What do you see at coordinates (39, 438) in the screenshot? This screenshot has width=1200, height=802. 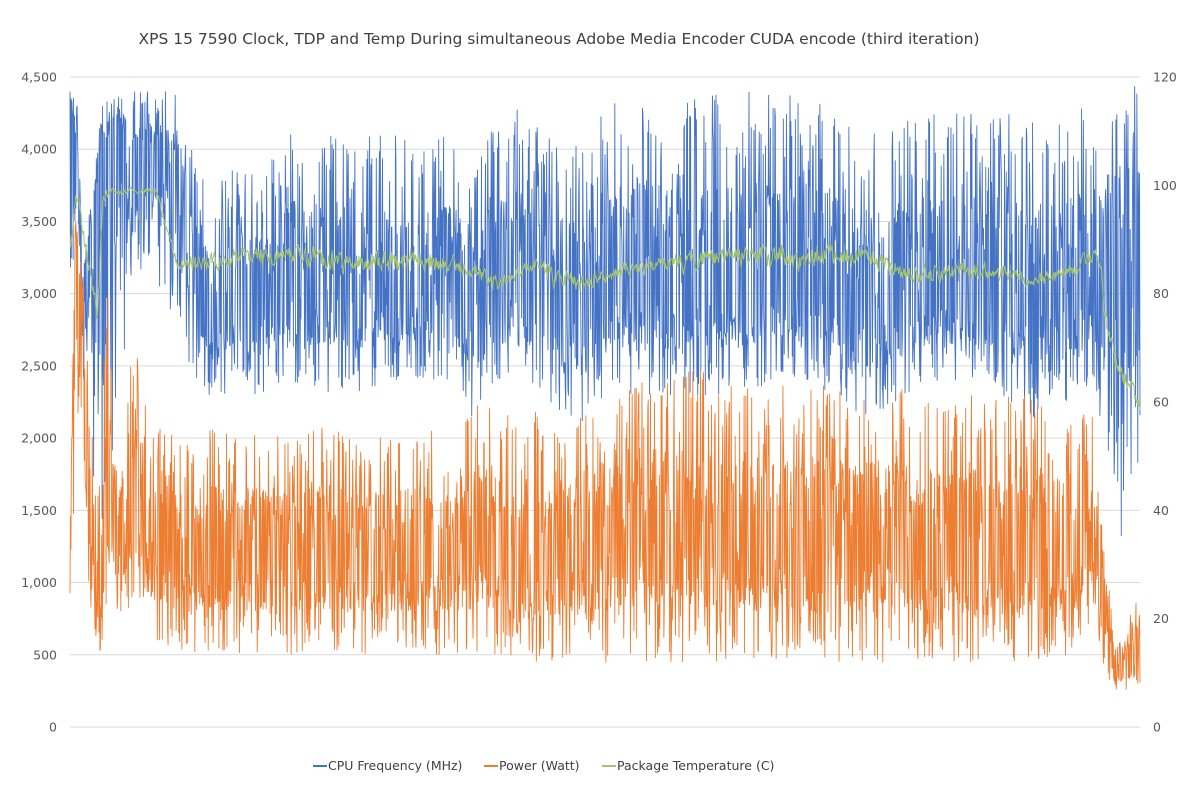 I see `left-tick-label: 2,000` at bounding box center [39, 438].